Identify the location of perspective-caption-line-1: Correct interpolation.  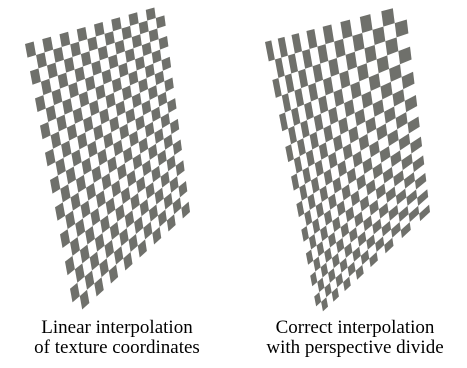
(355, 327).